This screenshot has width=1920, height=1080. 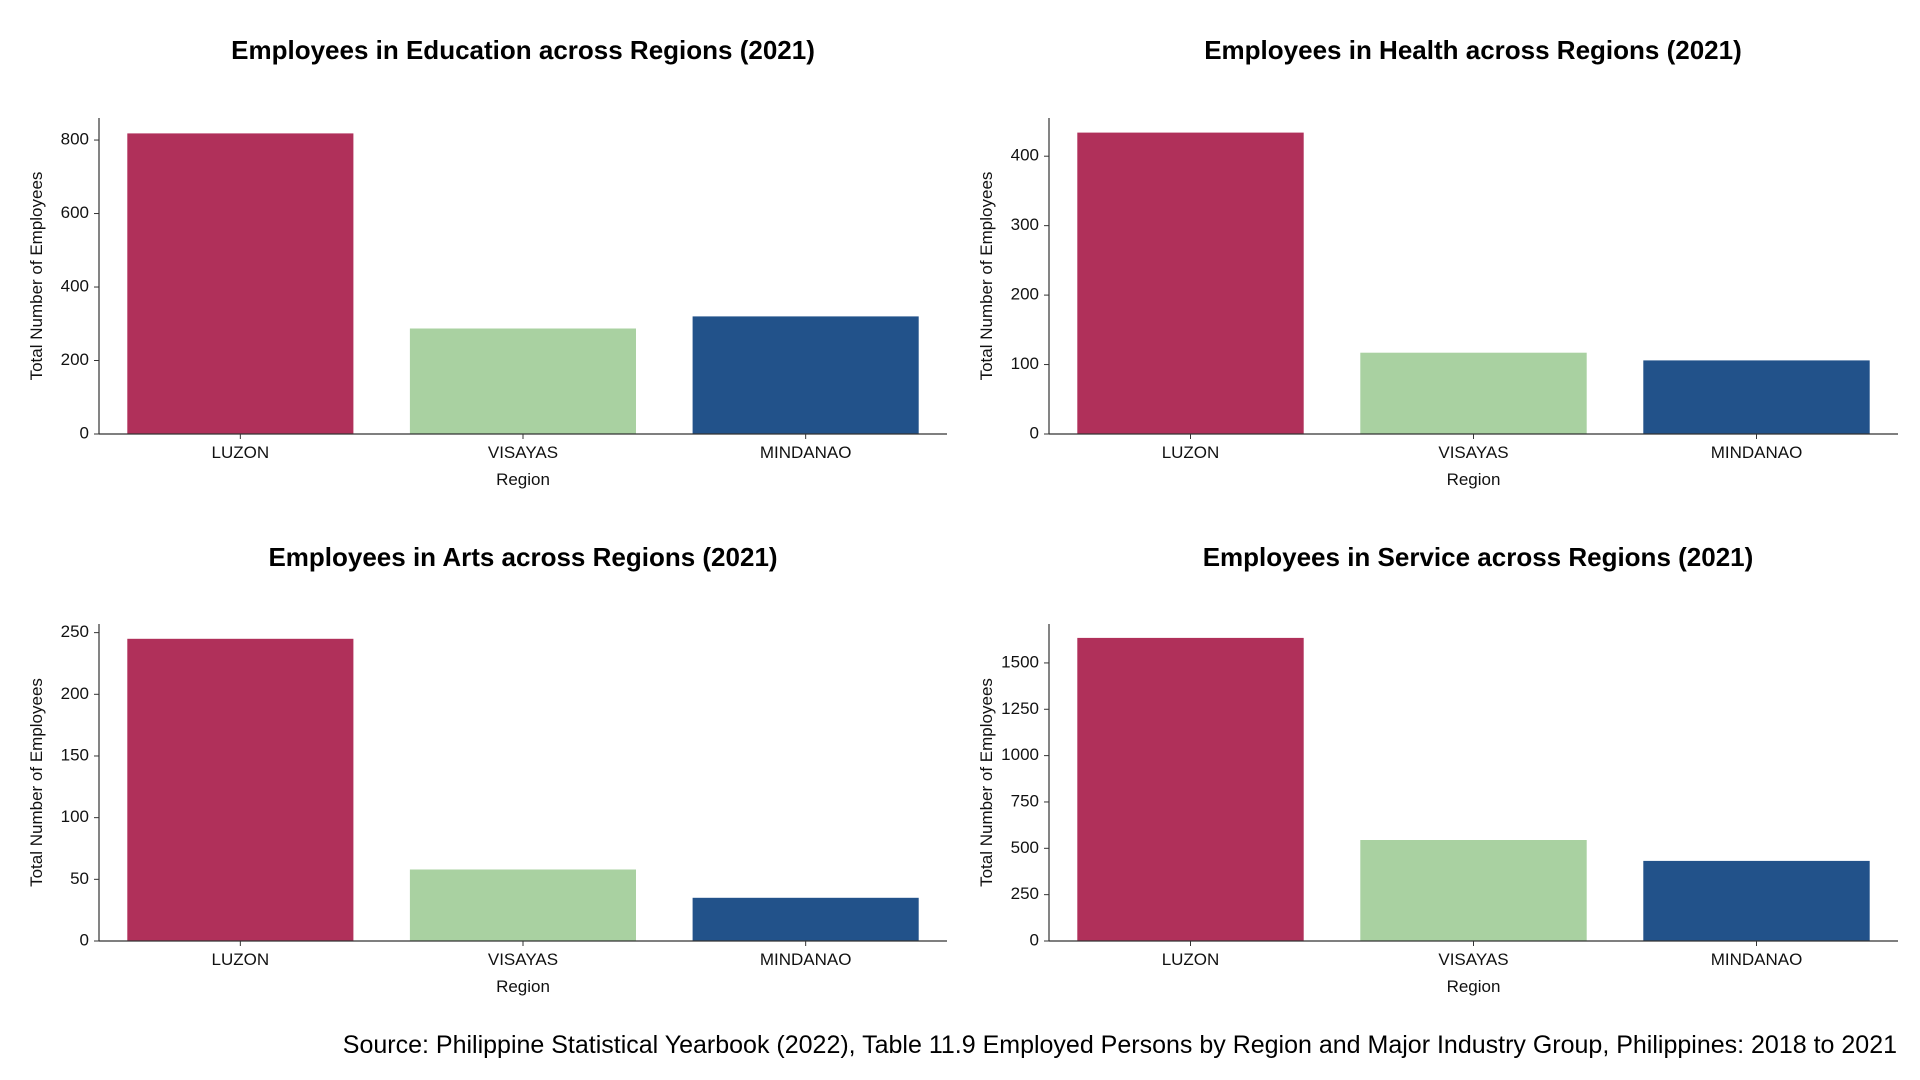 I want to click on y-tick-label: 600, so click(x=75, y=212).